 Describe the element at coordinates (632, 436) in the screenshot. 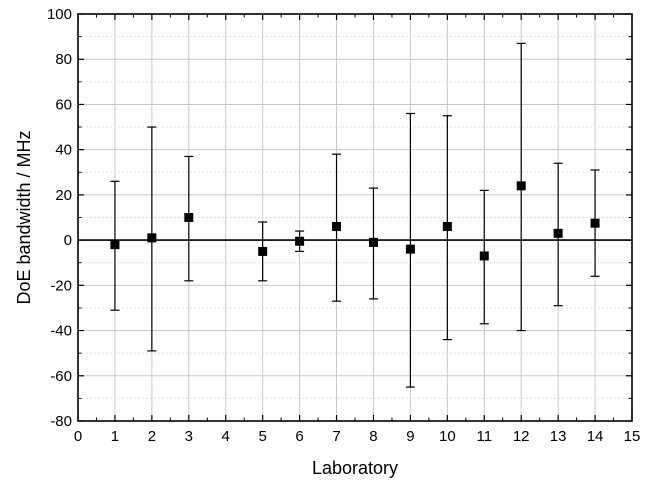

I see `x-tick-label: 15` at that location.